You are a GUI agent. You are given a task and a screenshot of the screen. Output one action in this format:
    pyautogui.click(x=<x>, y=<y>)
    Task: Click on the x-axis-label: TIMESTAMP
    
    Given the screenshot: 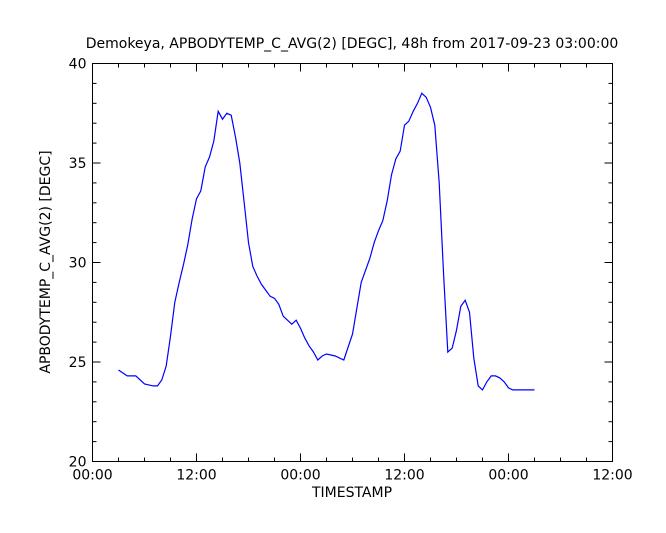 What is the action you would take?
    pyautogui.click(x=351, y=493)
    